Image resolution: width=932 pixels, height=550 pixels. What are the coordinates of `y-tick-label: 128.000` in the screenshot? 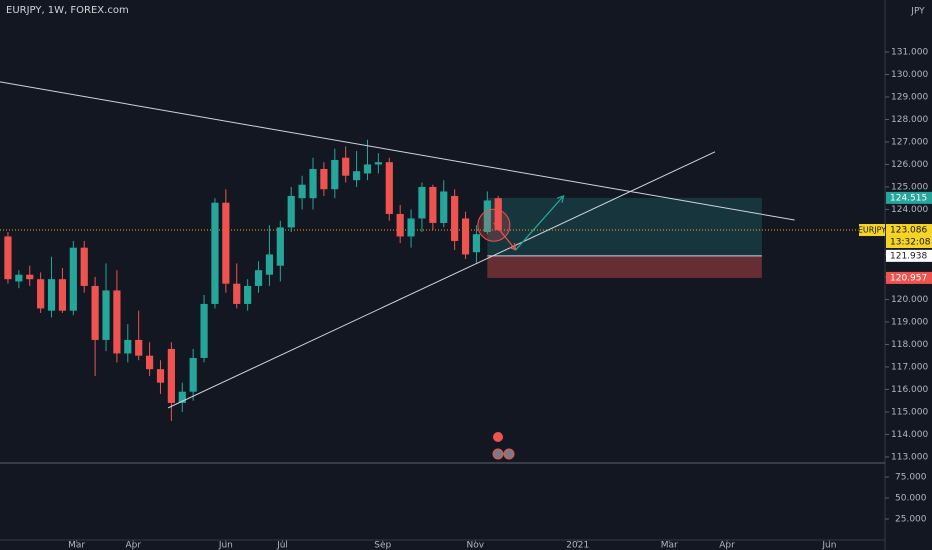 It's located at (909, 120).